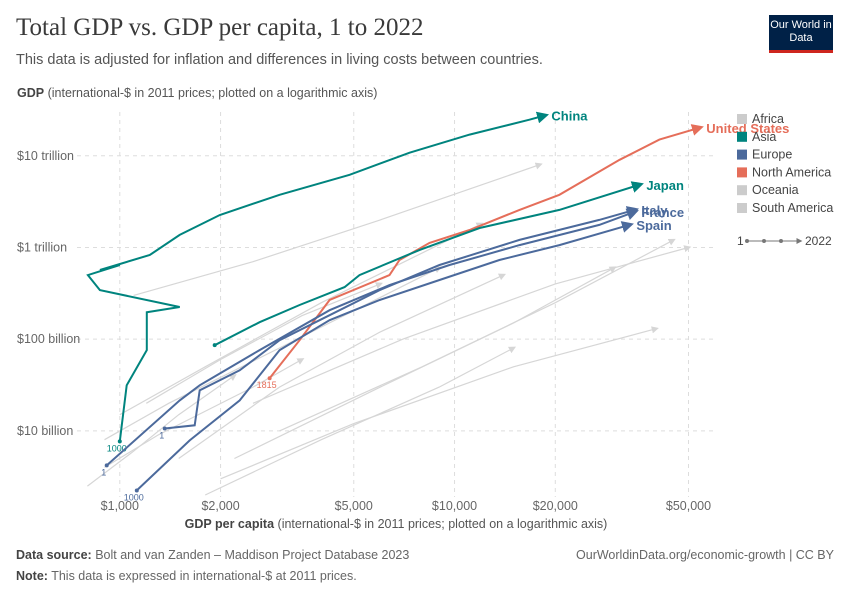 Image resolution: width=850 pixels, height=600 pixels. What do you see at coordinates (555, 506) in the screenshot?
I see `x-tick-label: $20,000` at bounding box center [555, 506].